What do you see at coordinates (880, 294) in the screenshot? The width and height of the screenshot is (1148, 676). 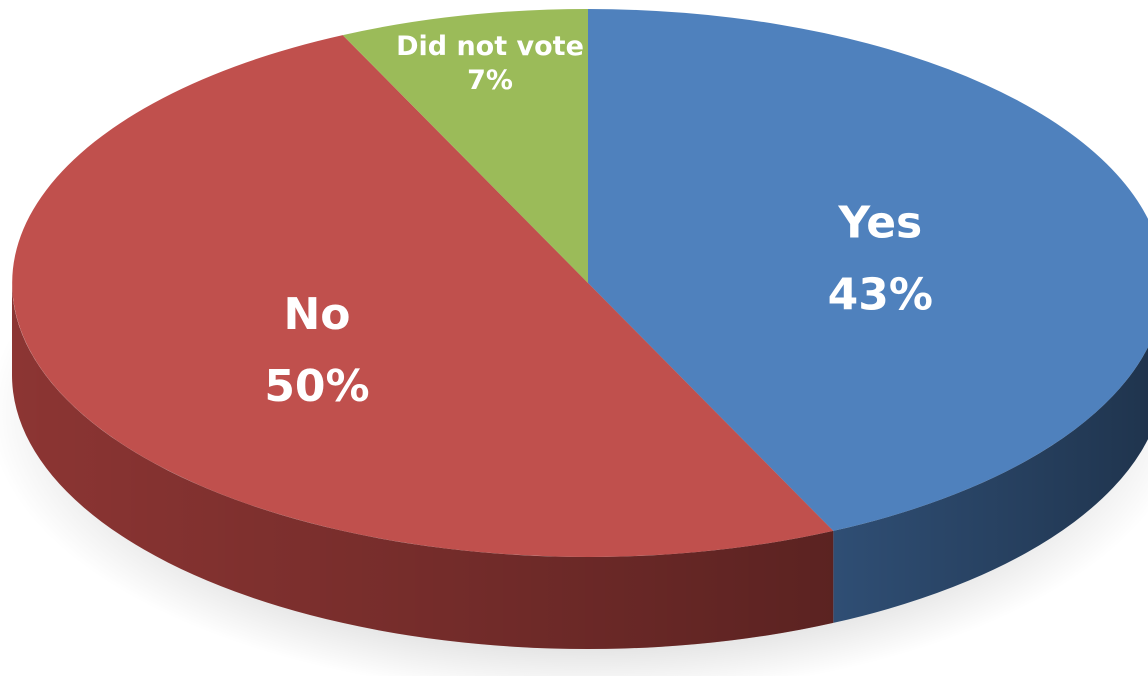 I see `slice-percent-yes: 43%` at bounding box center [880, 294].